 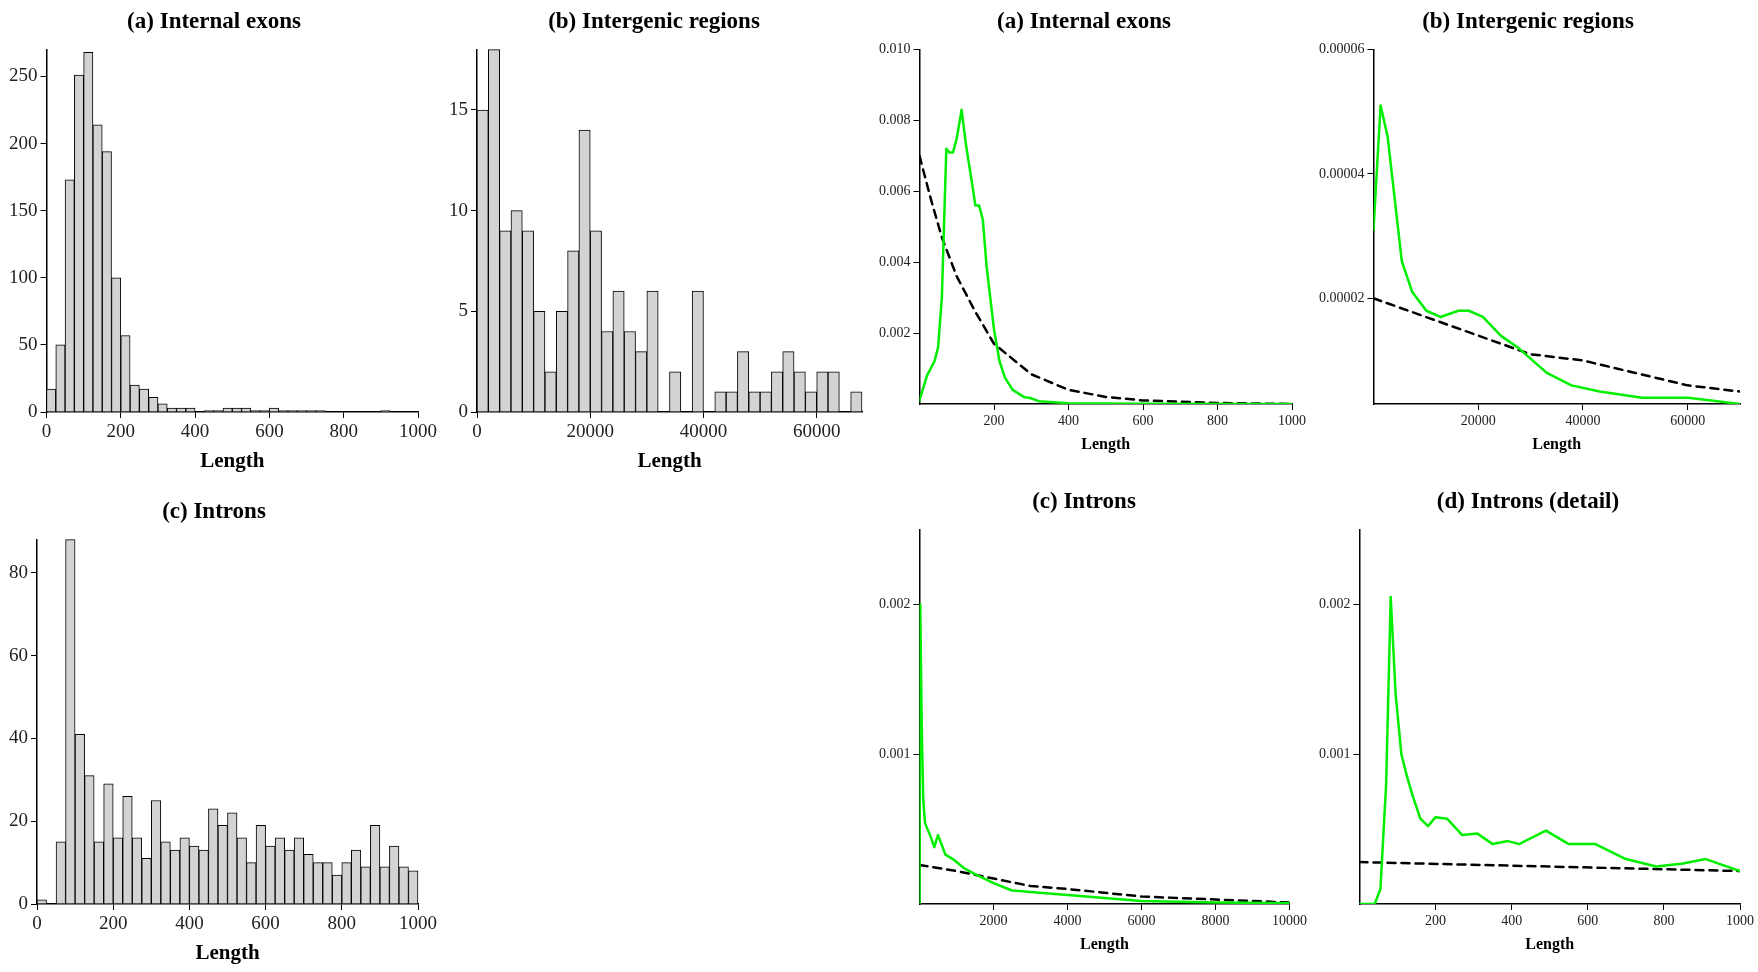 I want to click on x-tick-label: 10000, so click(x=1289, y=921).